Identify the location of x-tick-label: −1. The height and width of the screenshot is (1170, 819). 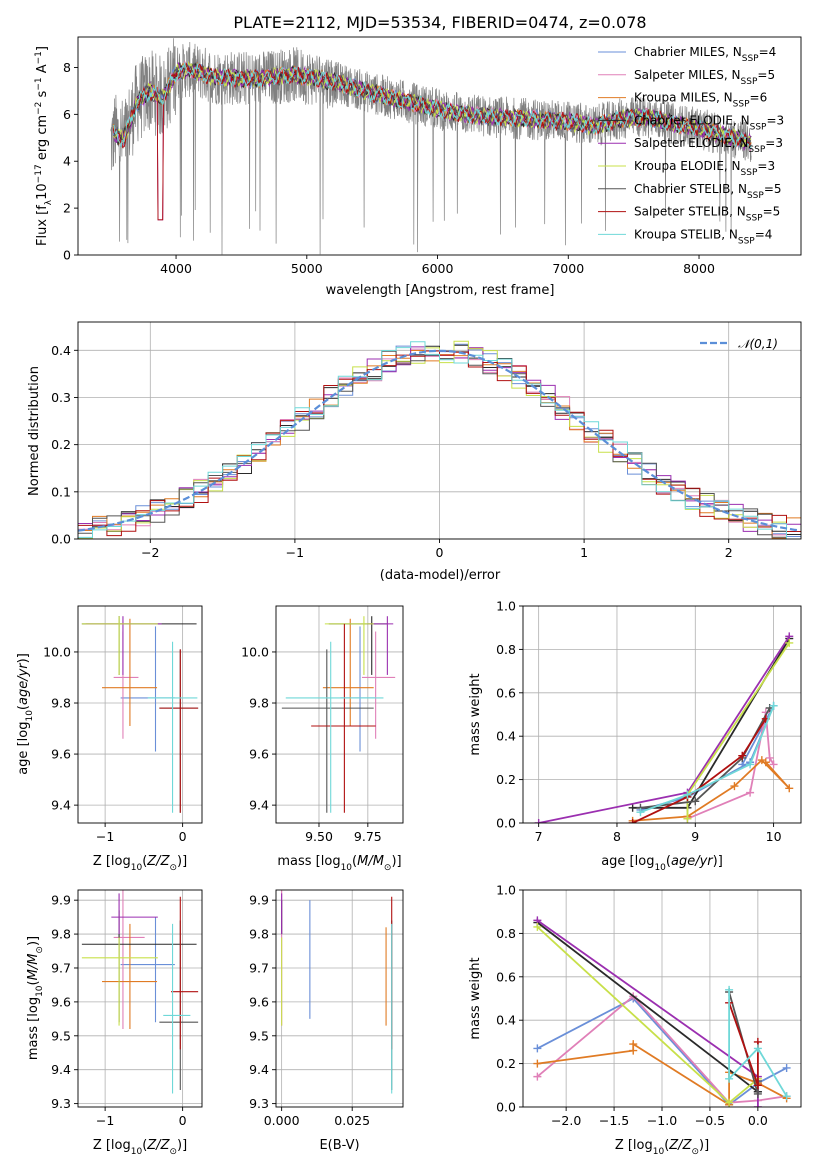
(105, 836).